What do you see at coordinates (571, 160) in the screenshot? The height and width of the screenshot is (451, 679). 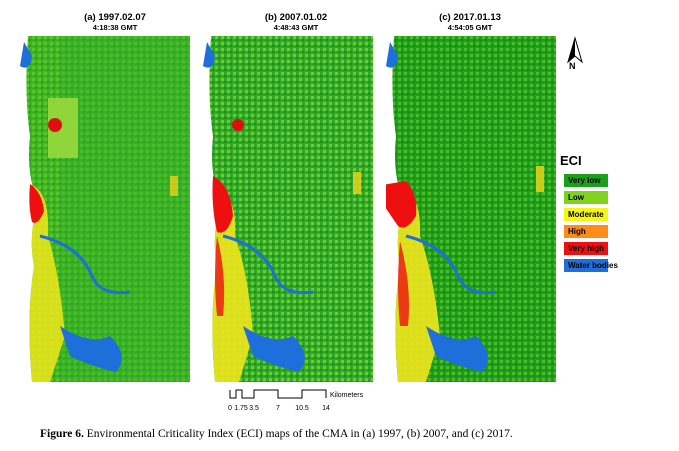 I see `legend-title: ECI` at bounding box center [571, 160].